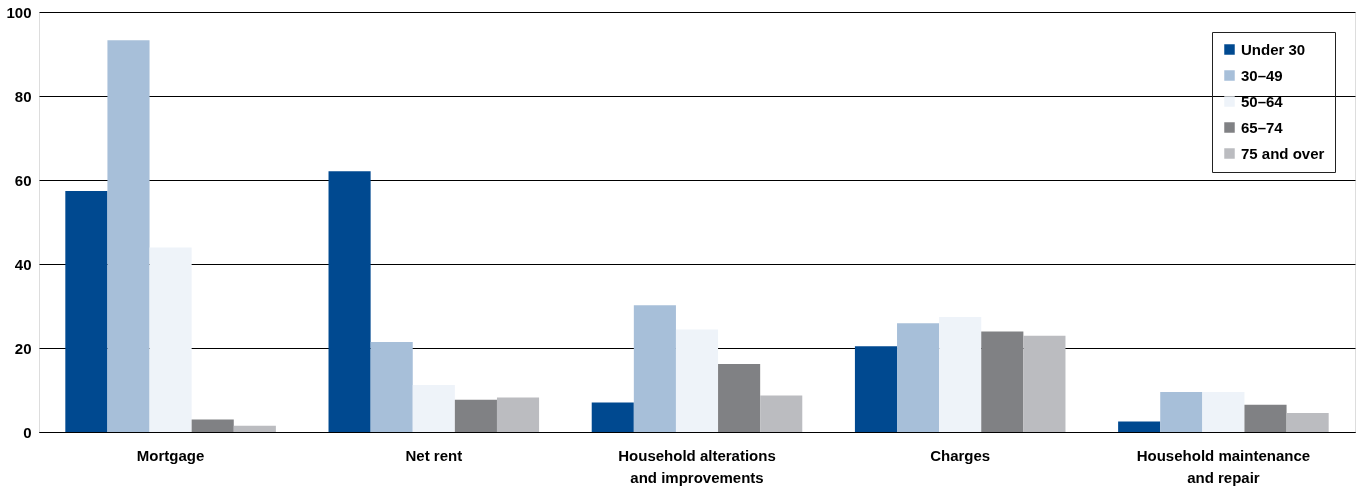 This screenshot has height=496, width=1368. Describe the element at coordinates (27, 432) in the screenshot. I see `y-tick-label: 0` at that location.